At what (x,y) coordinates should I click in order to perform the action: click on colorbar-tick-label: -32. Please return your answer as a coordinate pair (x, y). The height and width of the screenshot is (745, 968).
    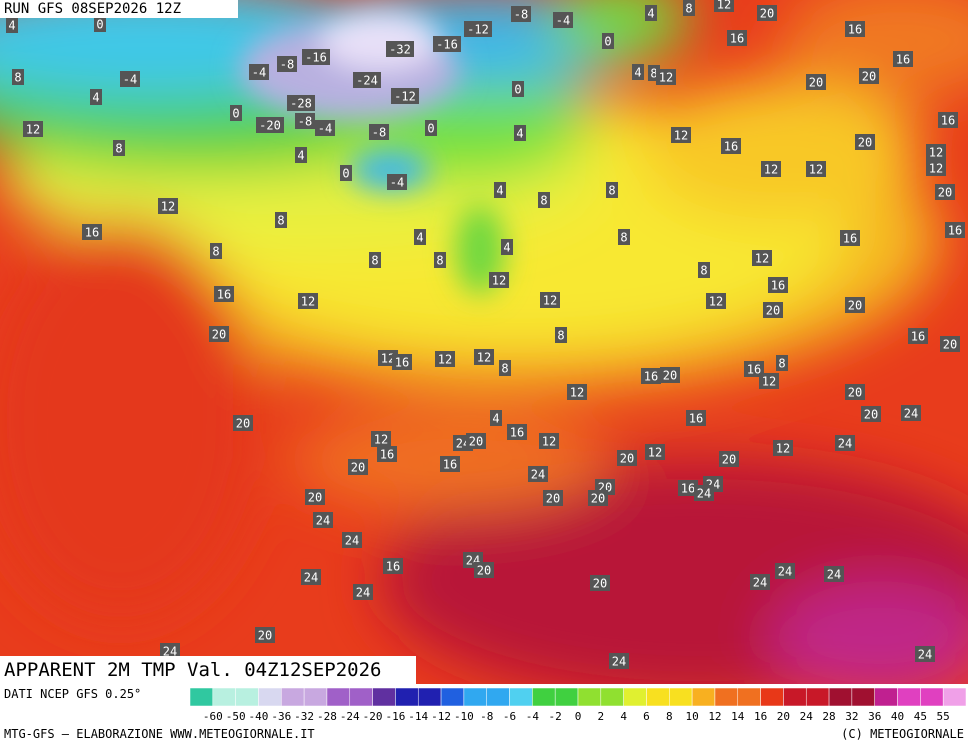
    Looking at the image, I should click on (304, 716).